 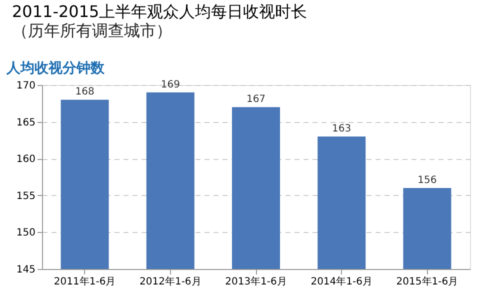 I want to click on chart-title: 2011-2015上半年观众人均每日收视时长, so click(x=160, y=11).